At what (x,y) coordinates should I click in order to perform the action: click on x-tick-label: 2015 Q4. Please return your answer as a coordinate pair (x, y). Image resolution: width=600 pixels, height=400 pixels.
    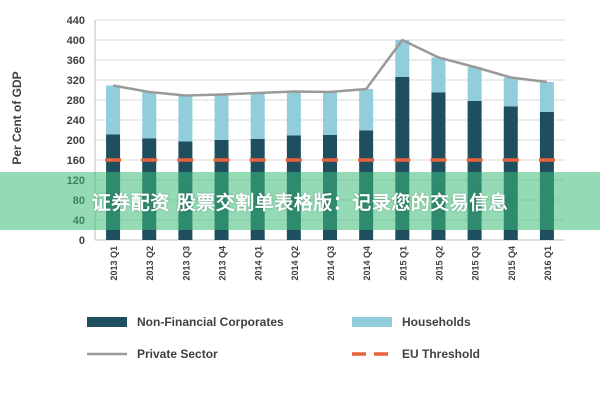
    Looking at the image, I should click on (512, 263).